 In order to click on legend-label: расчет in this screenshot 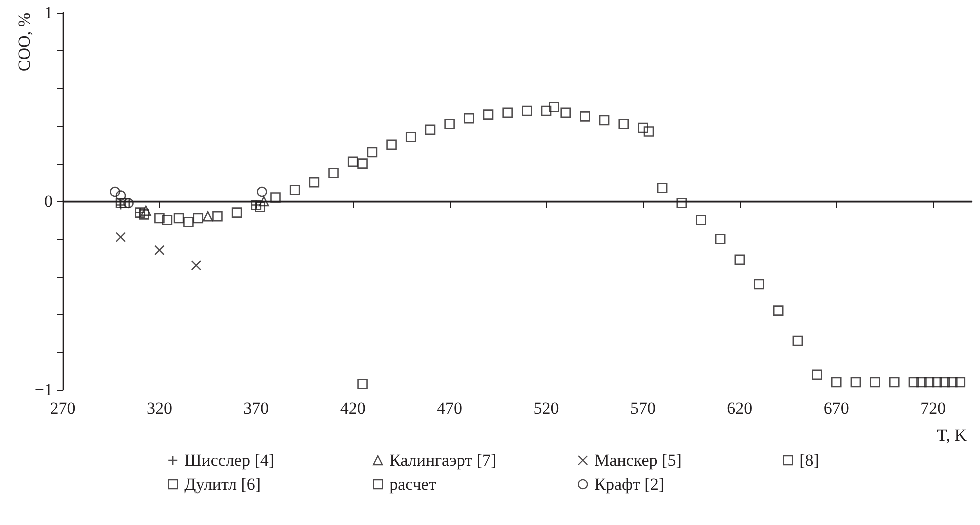, I will do `click(413, 484)`.